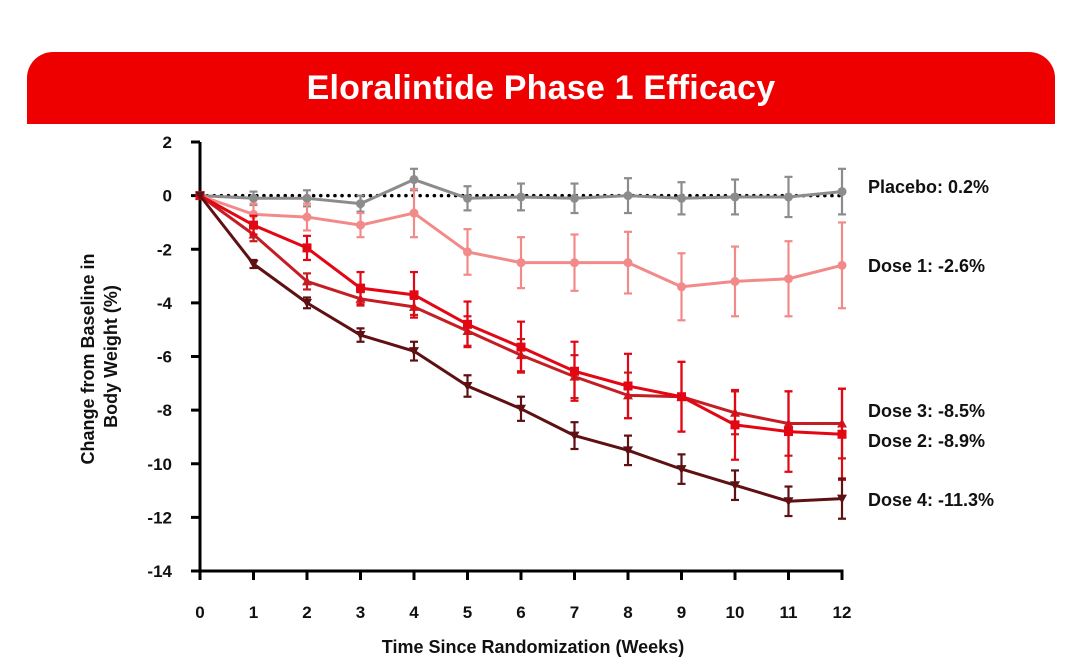 The width and height of the screenshot is (1080, 671). I want to click on x-tick-label: 9, so click(681, 612).